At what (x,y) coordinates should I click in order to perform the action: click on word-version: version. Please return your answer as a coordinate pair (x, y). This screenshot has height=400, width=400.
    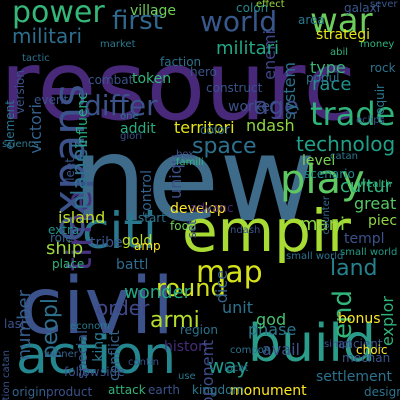
    Looking at the image, I should click on (20, 92).